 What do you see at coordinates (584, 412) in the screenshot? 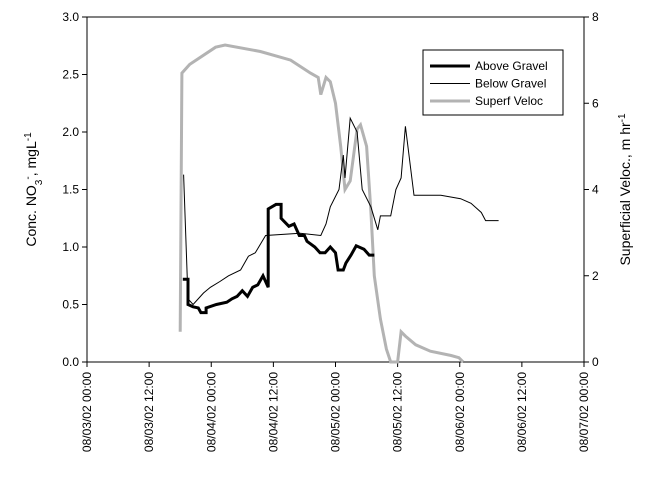
I see `x-tick-label: 08/07/02 00:00` at bounding box center [584, 412].